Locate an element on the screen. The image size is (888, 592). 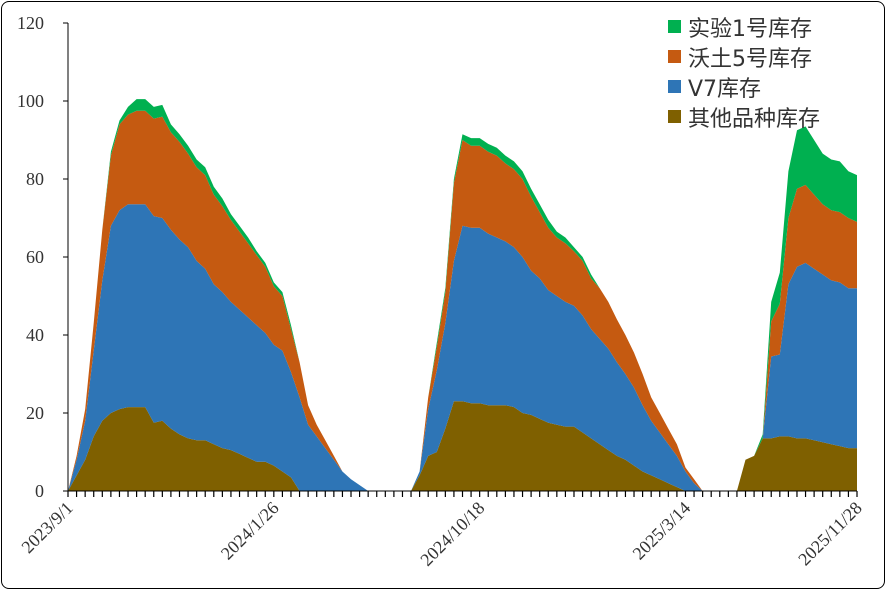
y-tick-labels: 0 20 40 60 80 100 120 is located at coordinates (30, 257).